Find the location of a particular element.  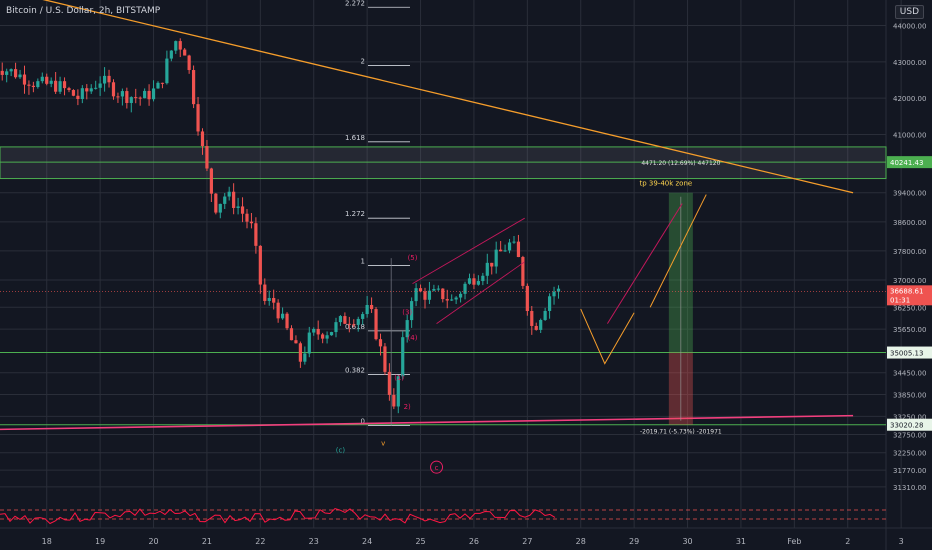

channel-upper is located at coordinates (468, 251).